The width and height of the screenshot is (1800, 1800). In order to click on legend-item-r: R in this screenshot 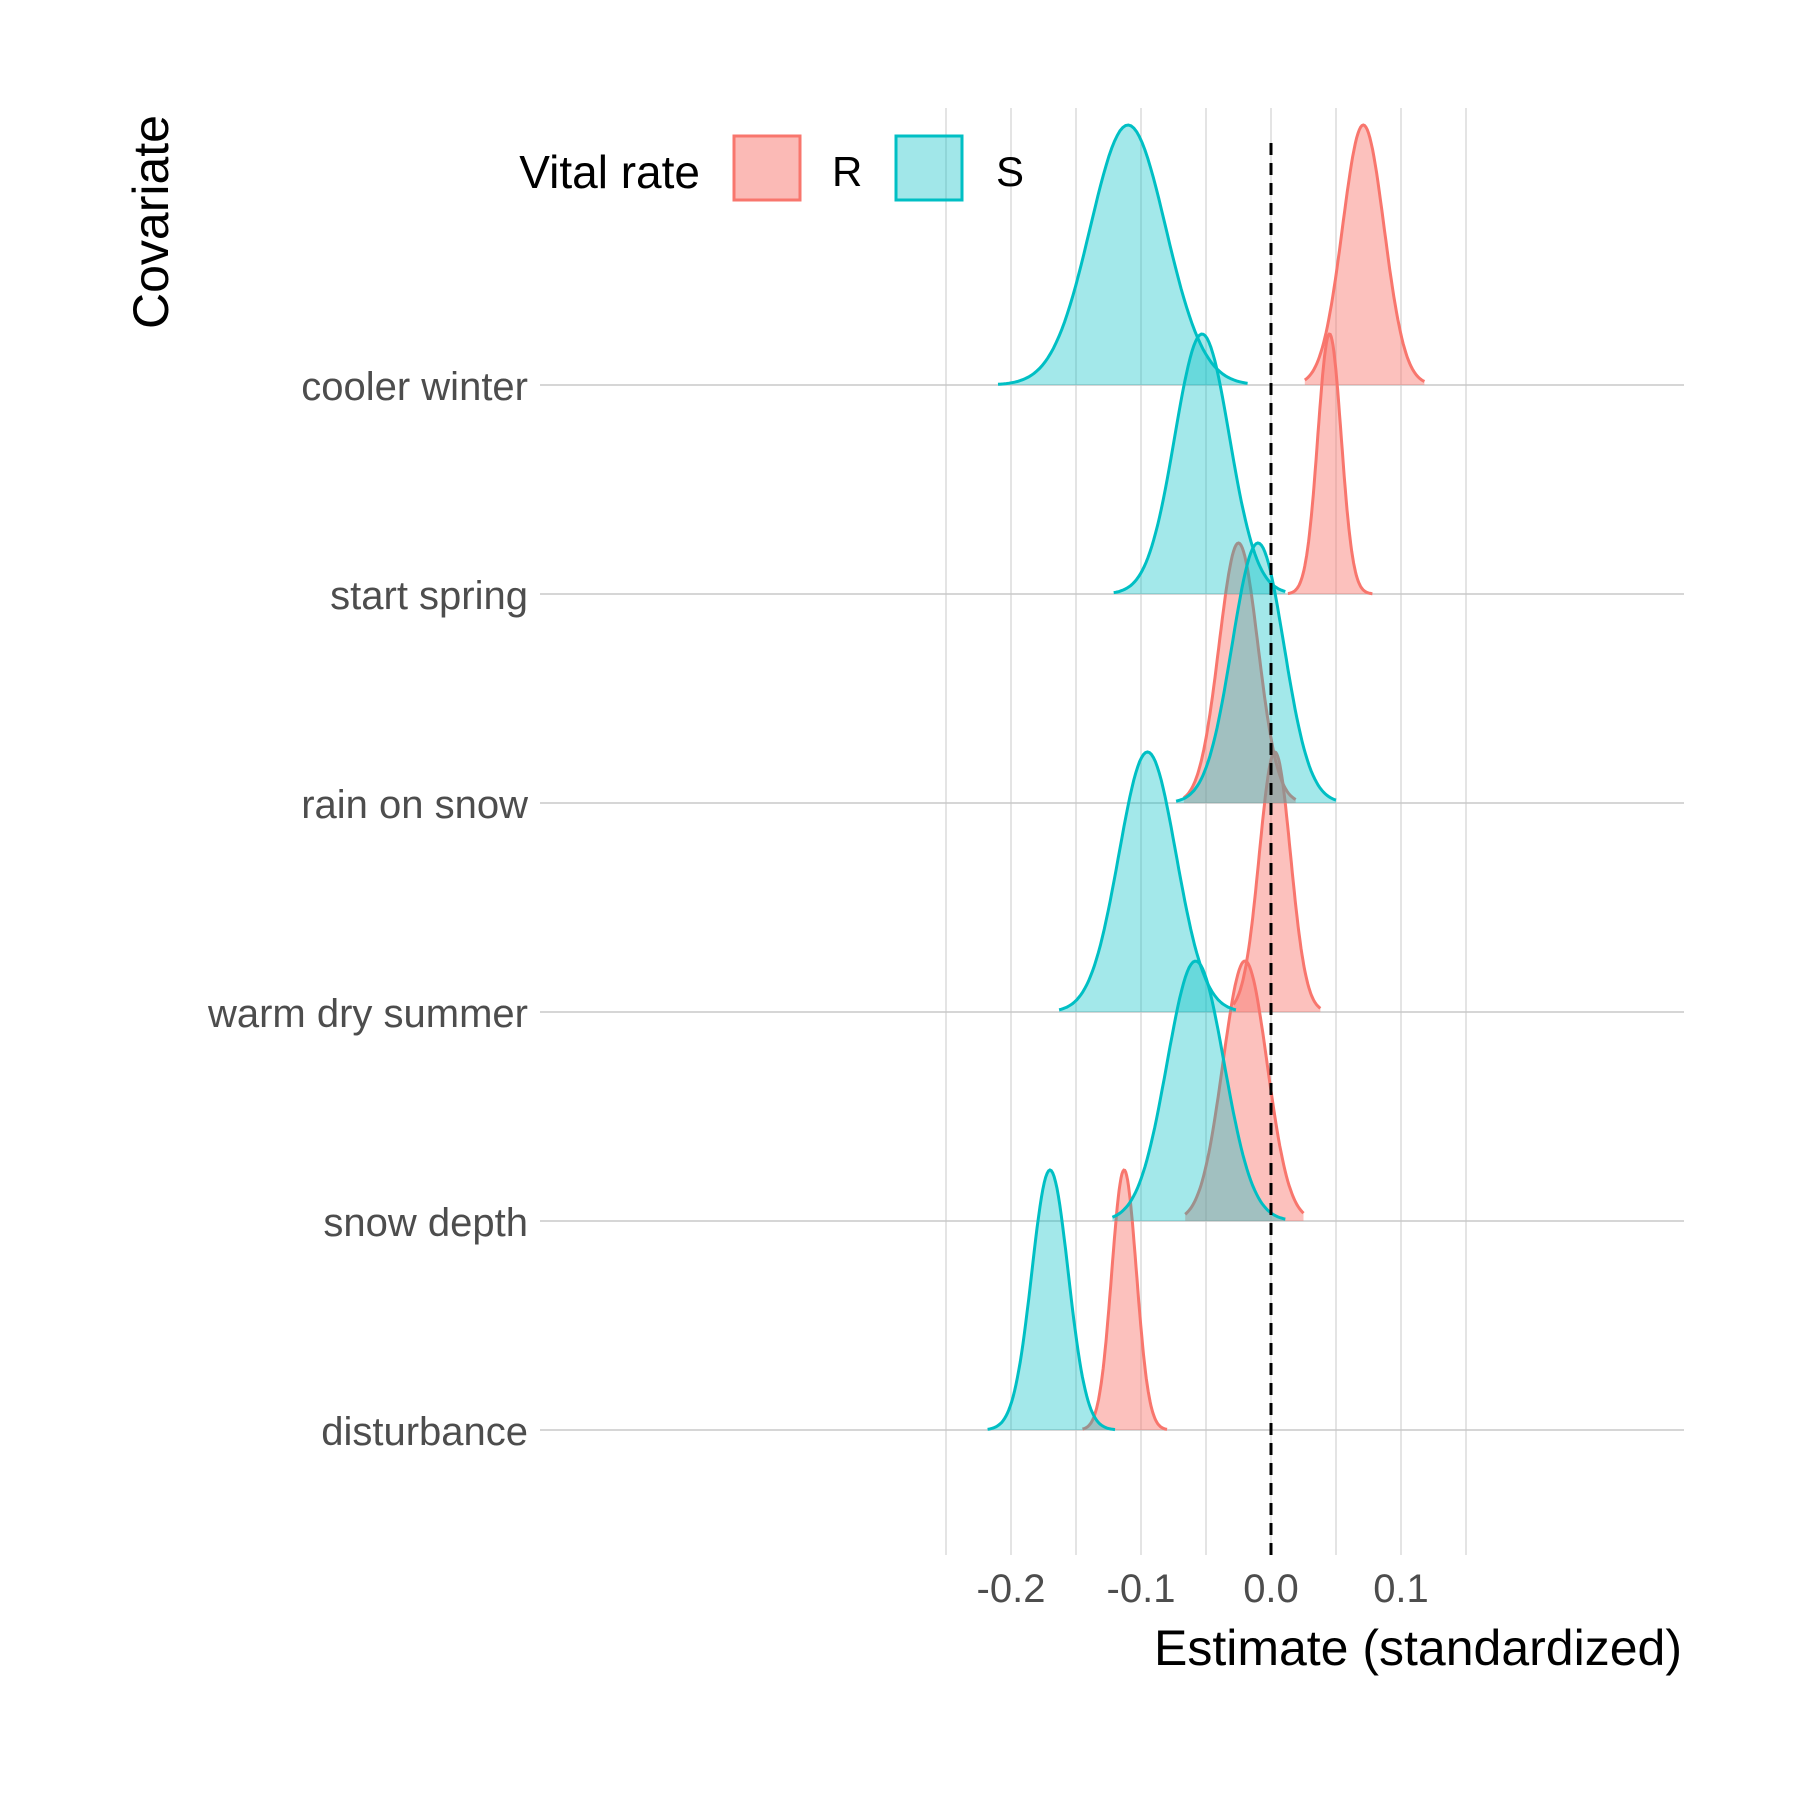, I will do `click(797, 168)`.